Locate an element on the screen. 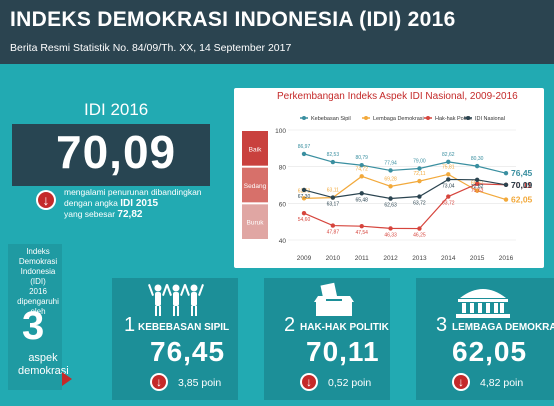  x-tick-label: 2015 is located at coordinates (477, 258).